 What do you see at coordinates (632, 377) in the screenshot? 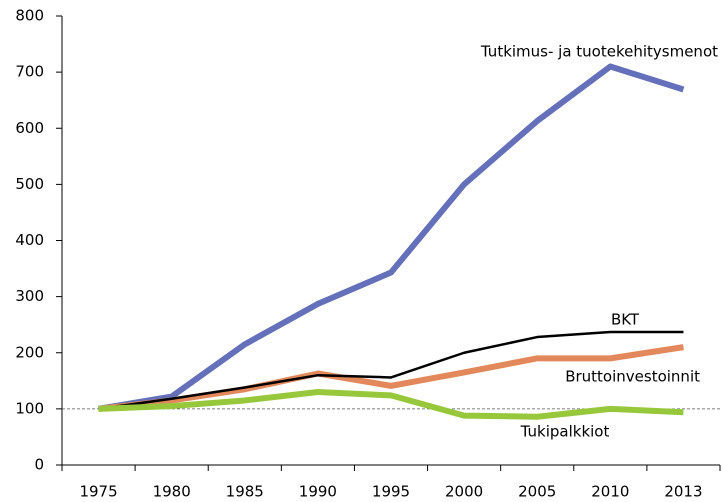
I see `series-label: Bruttoinvestoinnit` at bounding box center [632, 377].